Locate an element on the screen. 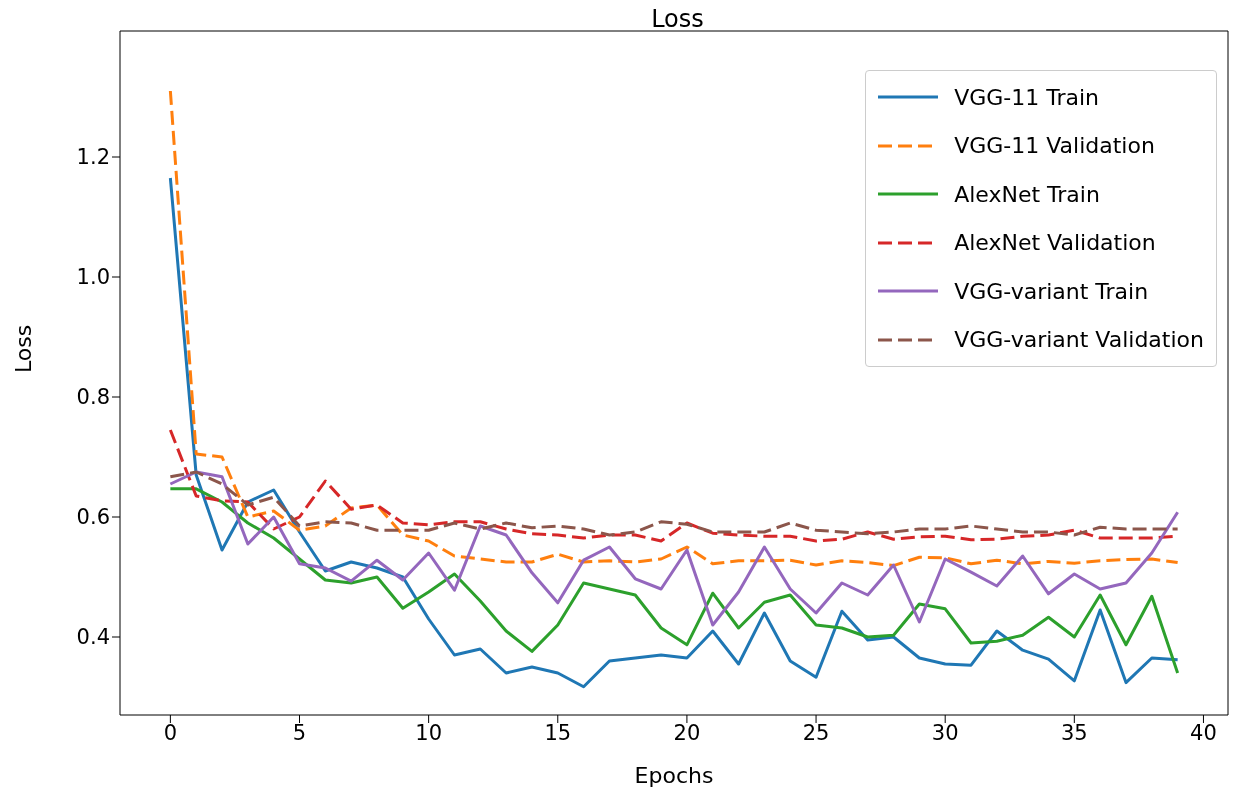 Image resolution: width=1237 pixels, height=793 pixels. legend-label: VGG-variant Train is located at coordinates (1051, 291).